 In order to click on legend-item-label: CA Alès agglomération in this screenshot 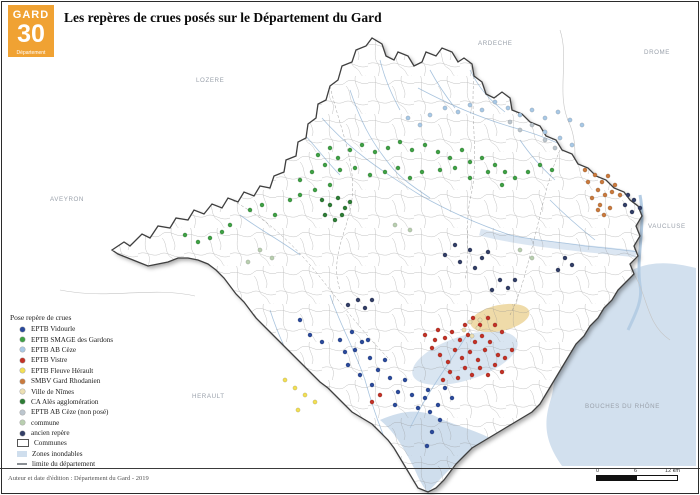, I will do `click(65, 401)`.